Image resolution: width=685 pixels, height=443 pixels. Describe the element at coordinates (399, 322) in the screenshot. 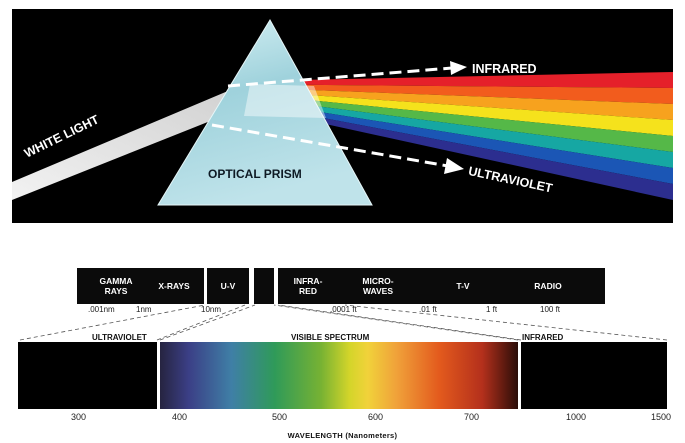

I see `infrared-connector-left` at that location.